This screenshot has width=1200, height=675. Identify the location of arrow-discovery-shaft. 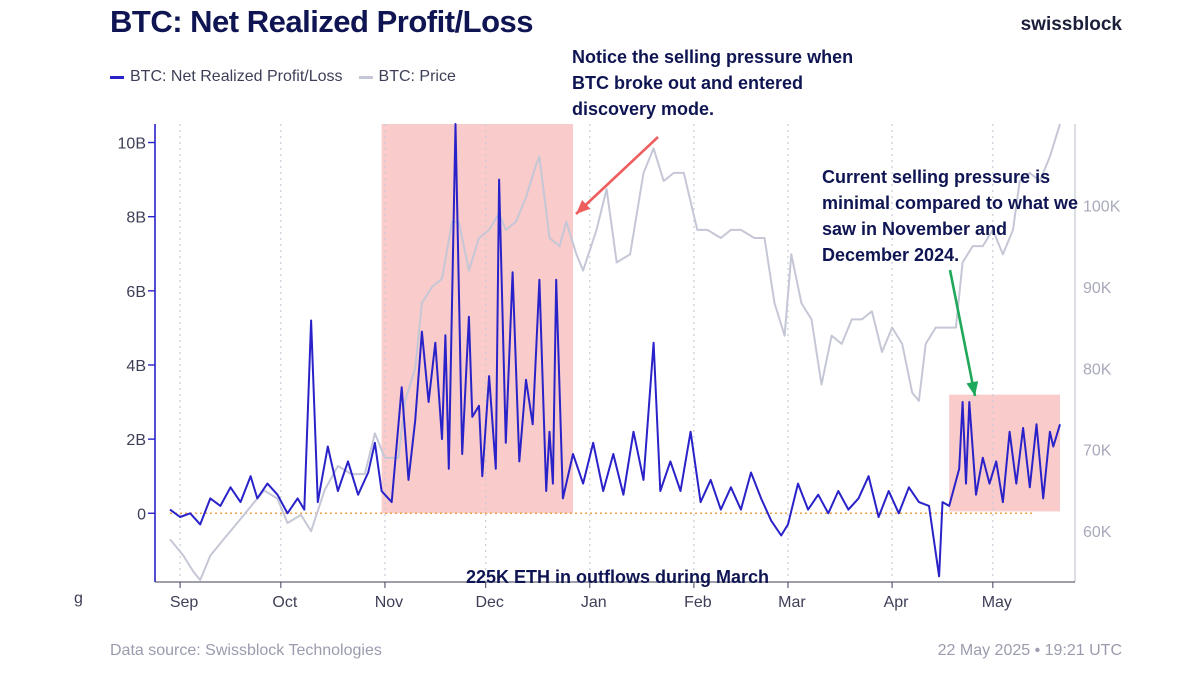
(617, 175).